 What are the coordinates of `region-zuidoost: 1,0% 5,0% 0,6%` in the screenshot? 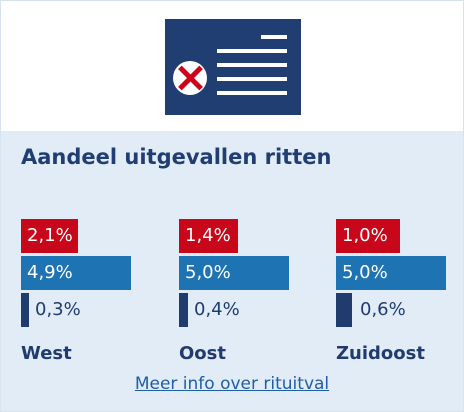 It's located at (400, 274).